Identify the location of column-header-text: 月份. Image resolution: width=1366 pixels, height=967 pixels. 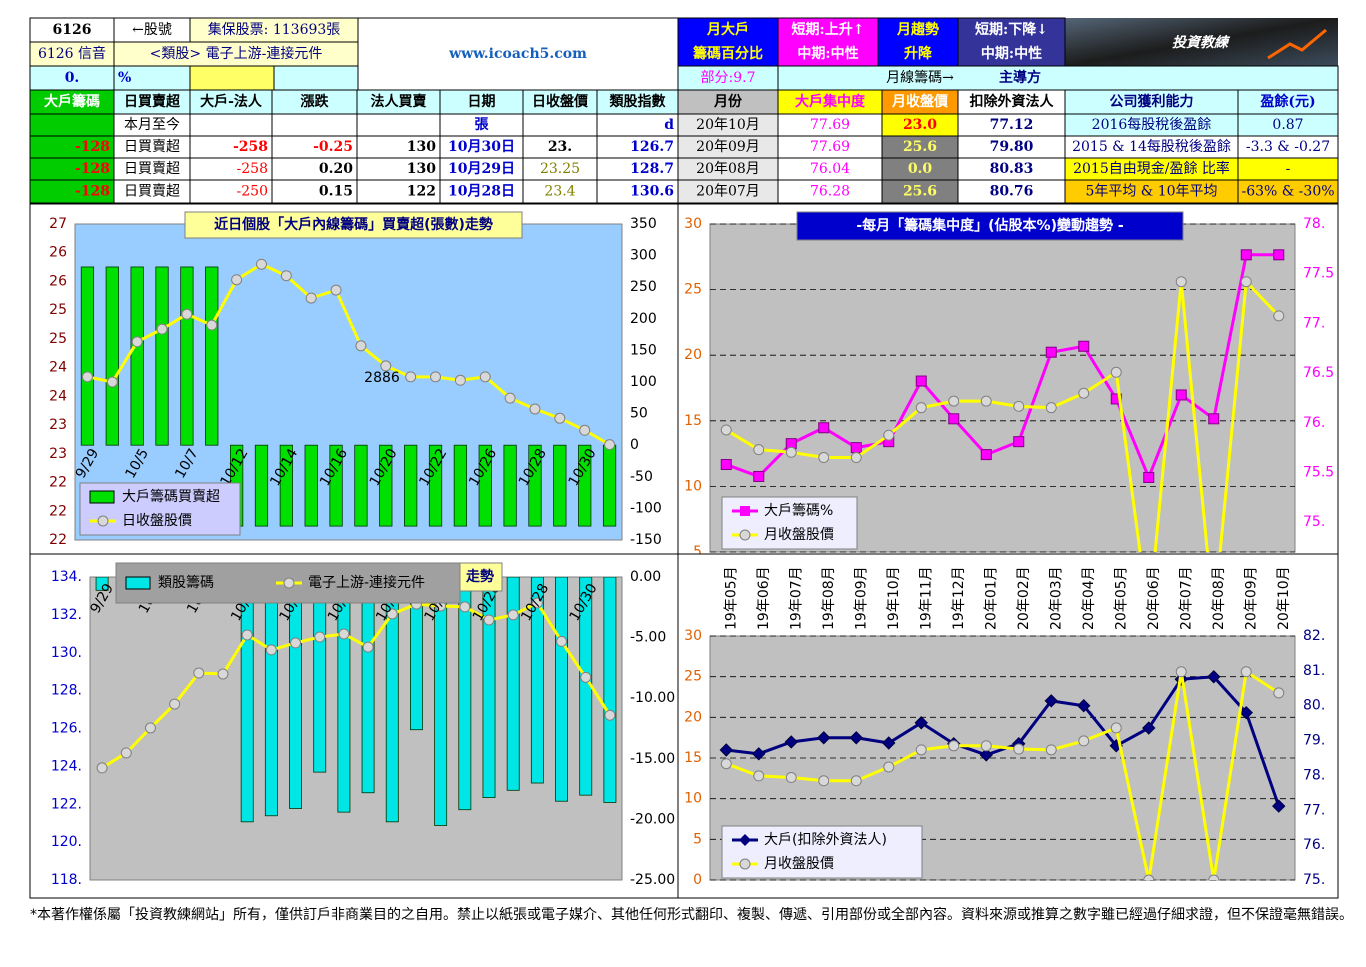
(728, 101).